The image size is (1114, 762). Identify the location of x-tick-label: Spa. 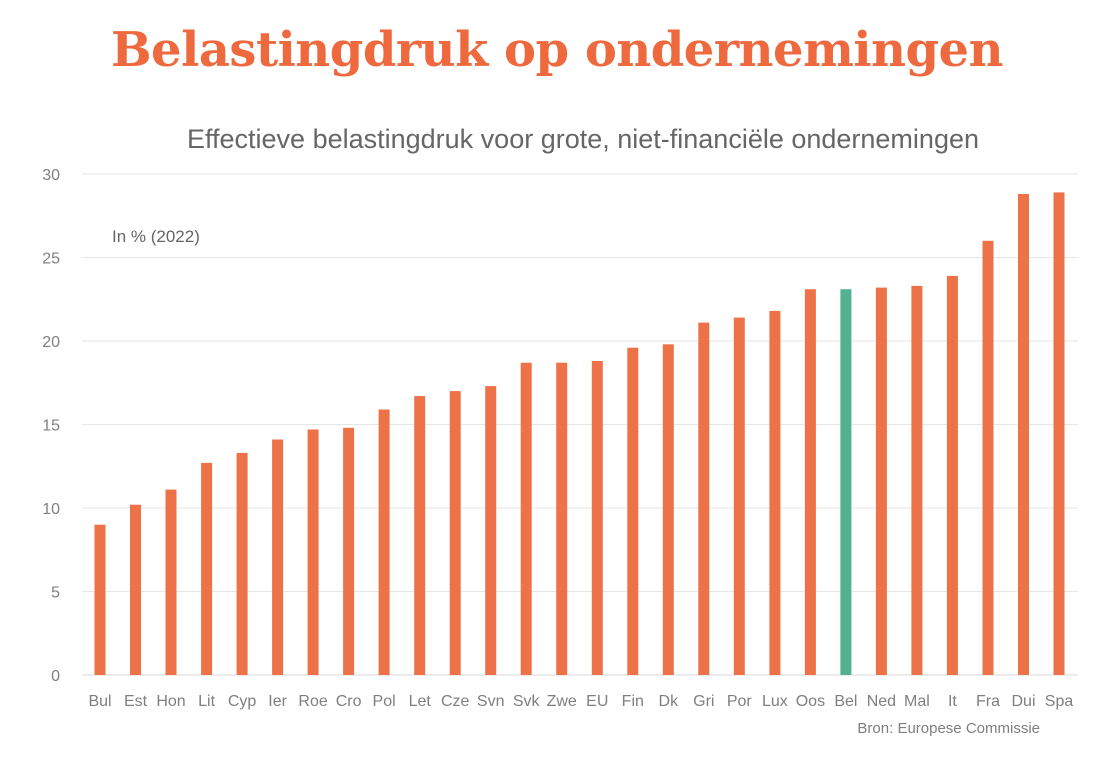
(1059, 701).